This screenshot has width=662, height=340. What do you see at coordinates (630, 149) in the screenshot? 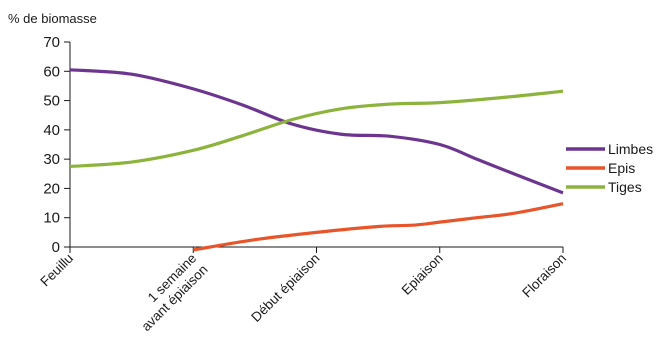
I see `legend-label-limbes: Limbes` at bounding box center [630, 149].